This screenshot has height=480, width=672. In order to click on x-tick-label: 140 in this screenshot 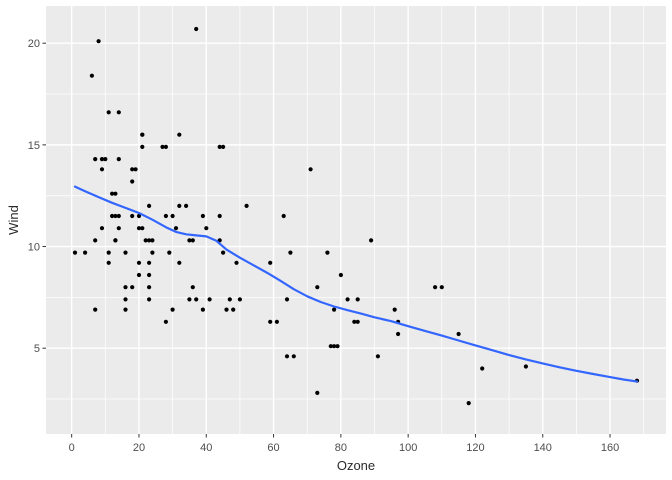, I will do `click(543, 448)`.